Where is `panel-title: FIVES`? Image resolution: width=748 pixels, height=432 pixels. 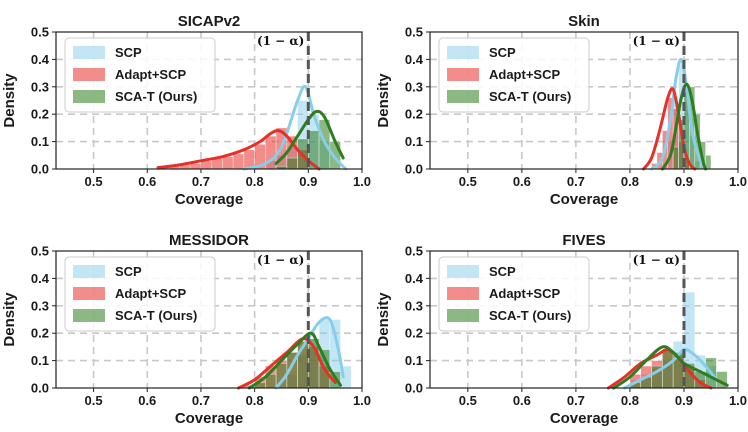
panel-title: FIVES is located at coordinates (583, 240).